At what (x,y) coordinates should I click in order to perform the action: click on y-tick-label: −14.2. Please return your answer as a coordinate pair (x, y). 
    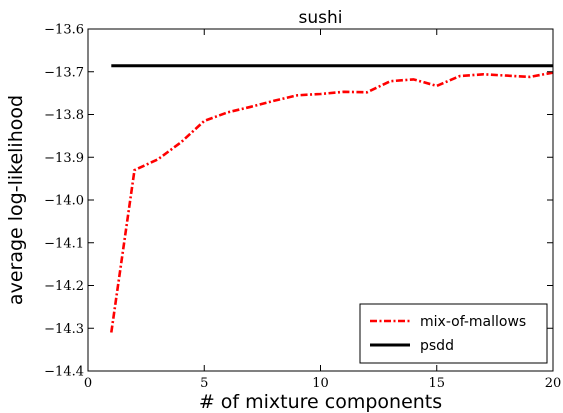
    Looking at the image, I should click on (64, 286).